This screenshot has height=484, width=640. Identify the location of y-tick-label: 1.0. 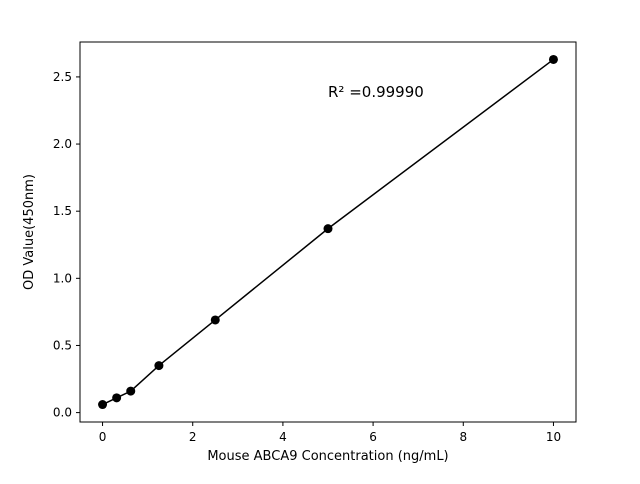
(62, 278).